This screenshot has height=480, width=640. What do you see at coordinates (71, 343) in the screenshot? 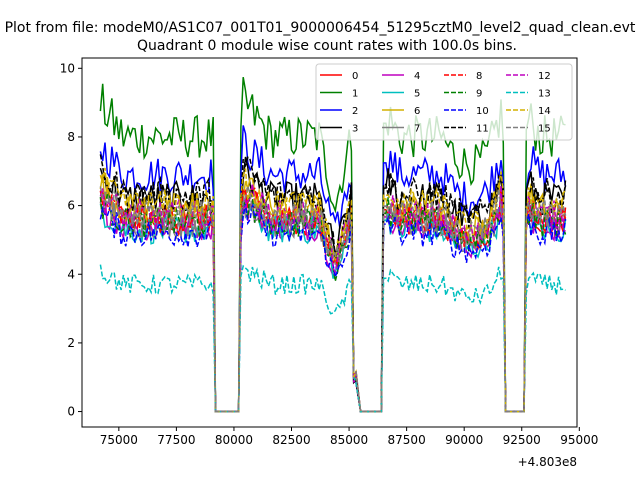
I see `y-tick-label: 2` at bounding box center [71, 343].